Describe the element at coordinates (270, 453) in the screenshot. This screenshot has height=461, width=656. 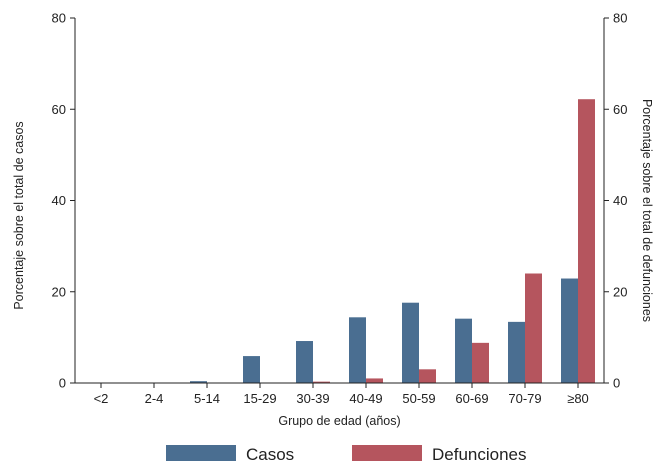
I see `legend-label-casos: Casos` at that location.